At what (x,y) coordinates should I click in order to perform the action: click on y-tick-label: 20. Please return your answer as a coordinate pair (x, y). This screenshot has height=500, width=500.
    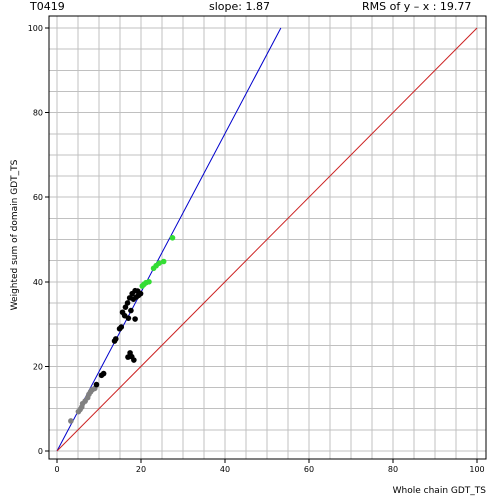
    Looking at the image, I should click on (38, 366).